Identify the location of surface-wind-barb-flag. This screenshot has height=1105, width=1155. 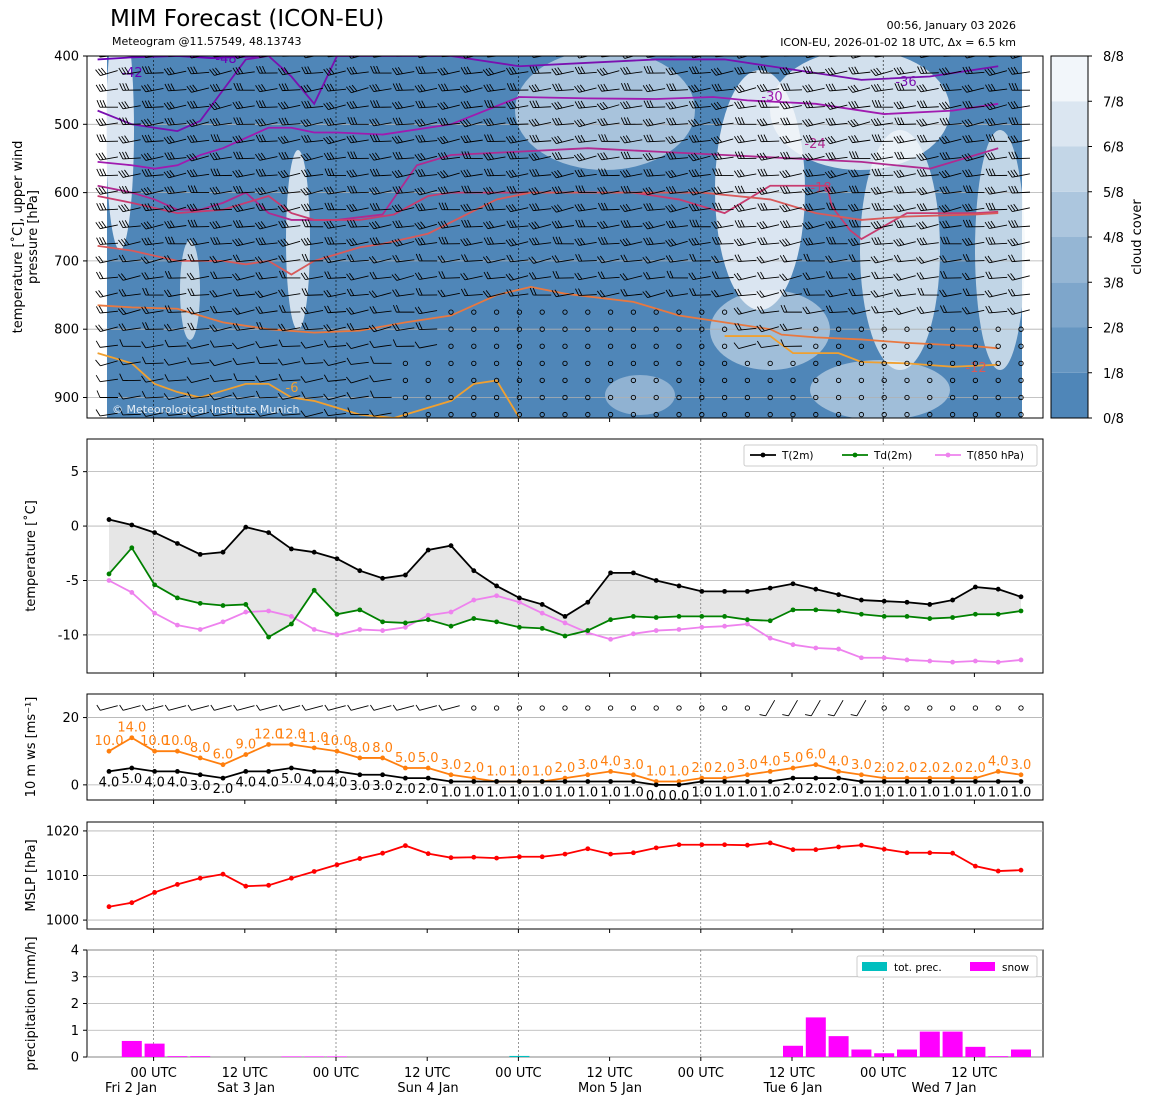
(212, 707).